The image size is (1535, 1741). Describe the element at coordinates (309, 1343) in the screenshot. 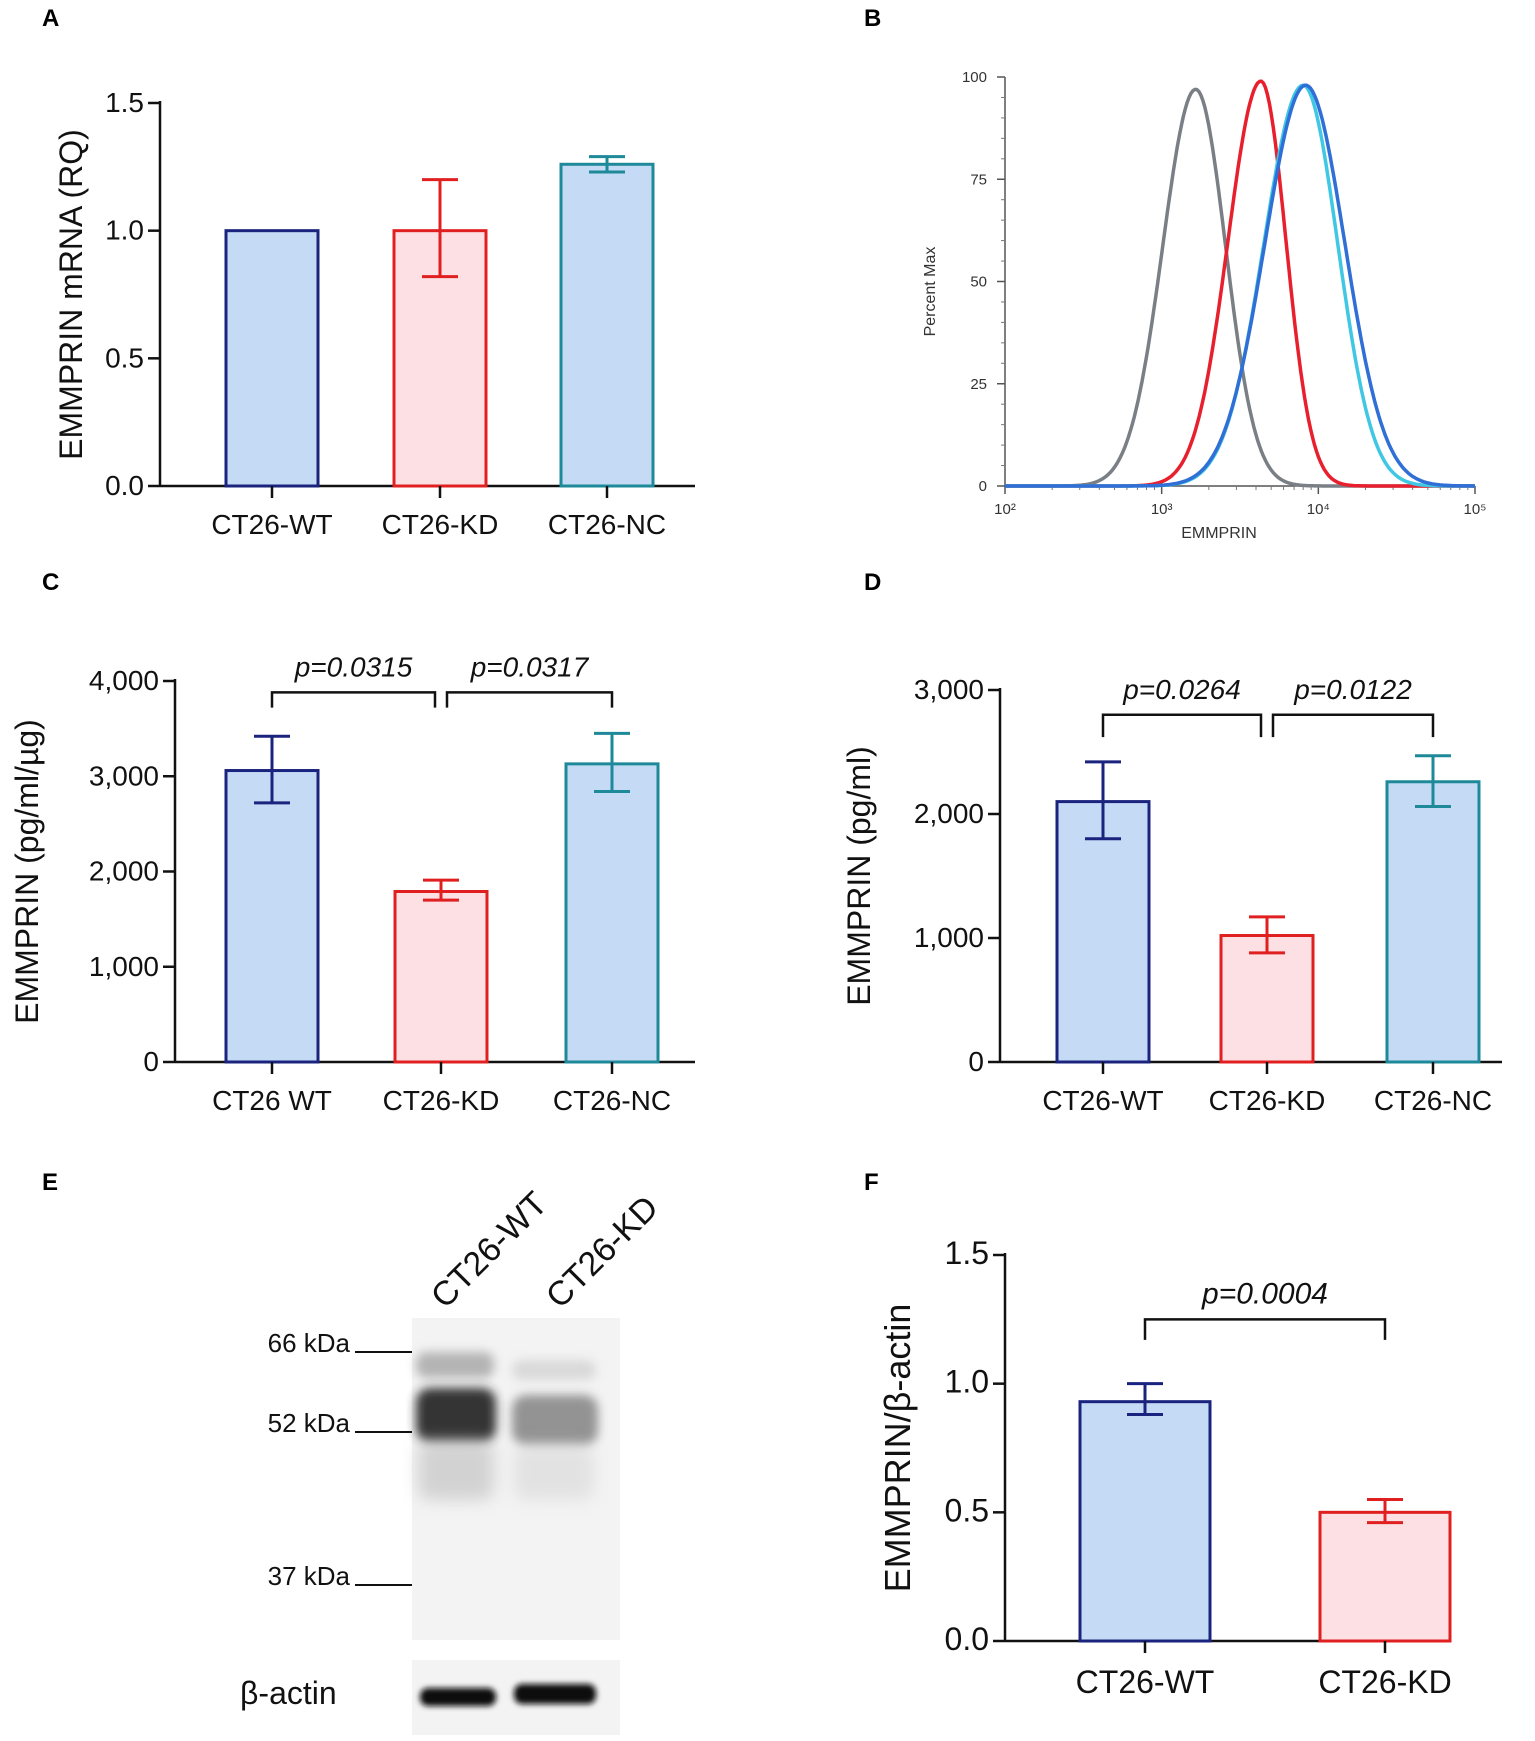

I see `marker-66: 66 kDa` at that location.